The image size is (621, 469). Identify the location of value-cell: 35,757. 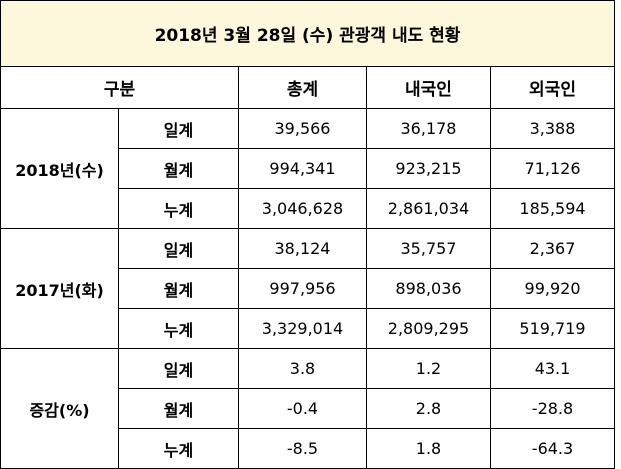
(428, 248).